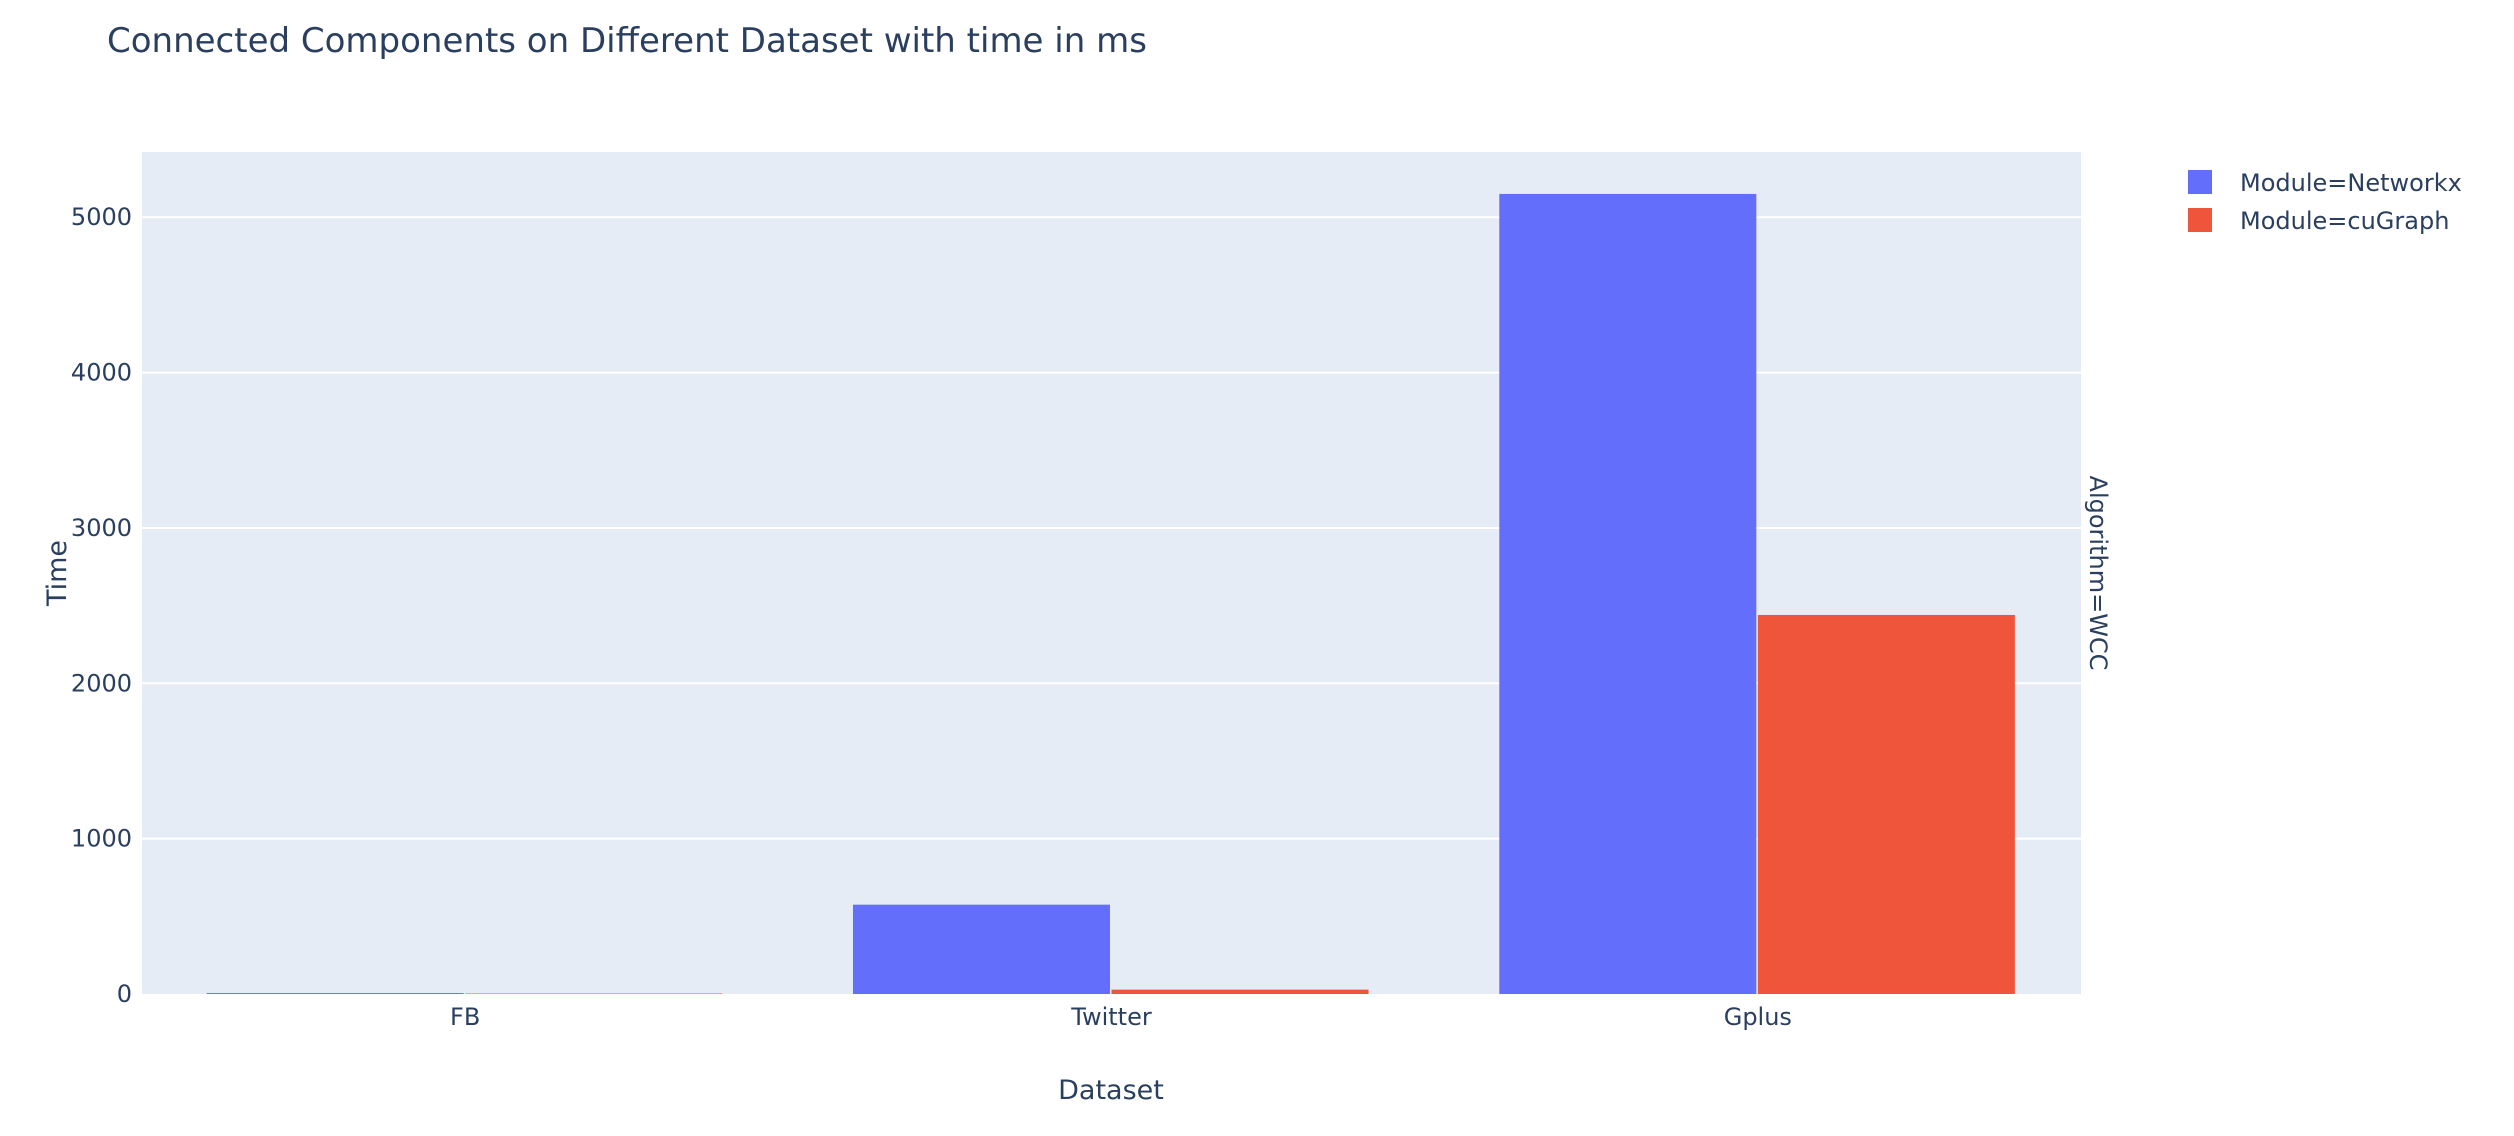 Image resolution: width=2514 pixels, height=1136 pixels. I want to click on y-axis-title: Time, so click(57, 573).